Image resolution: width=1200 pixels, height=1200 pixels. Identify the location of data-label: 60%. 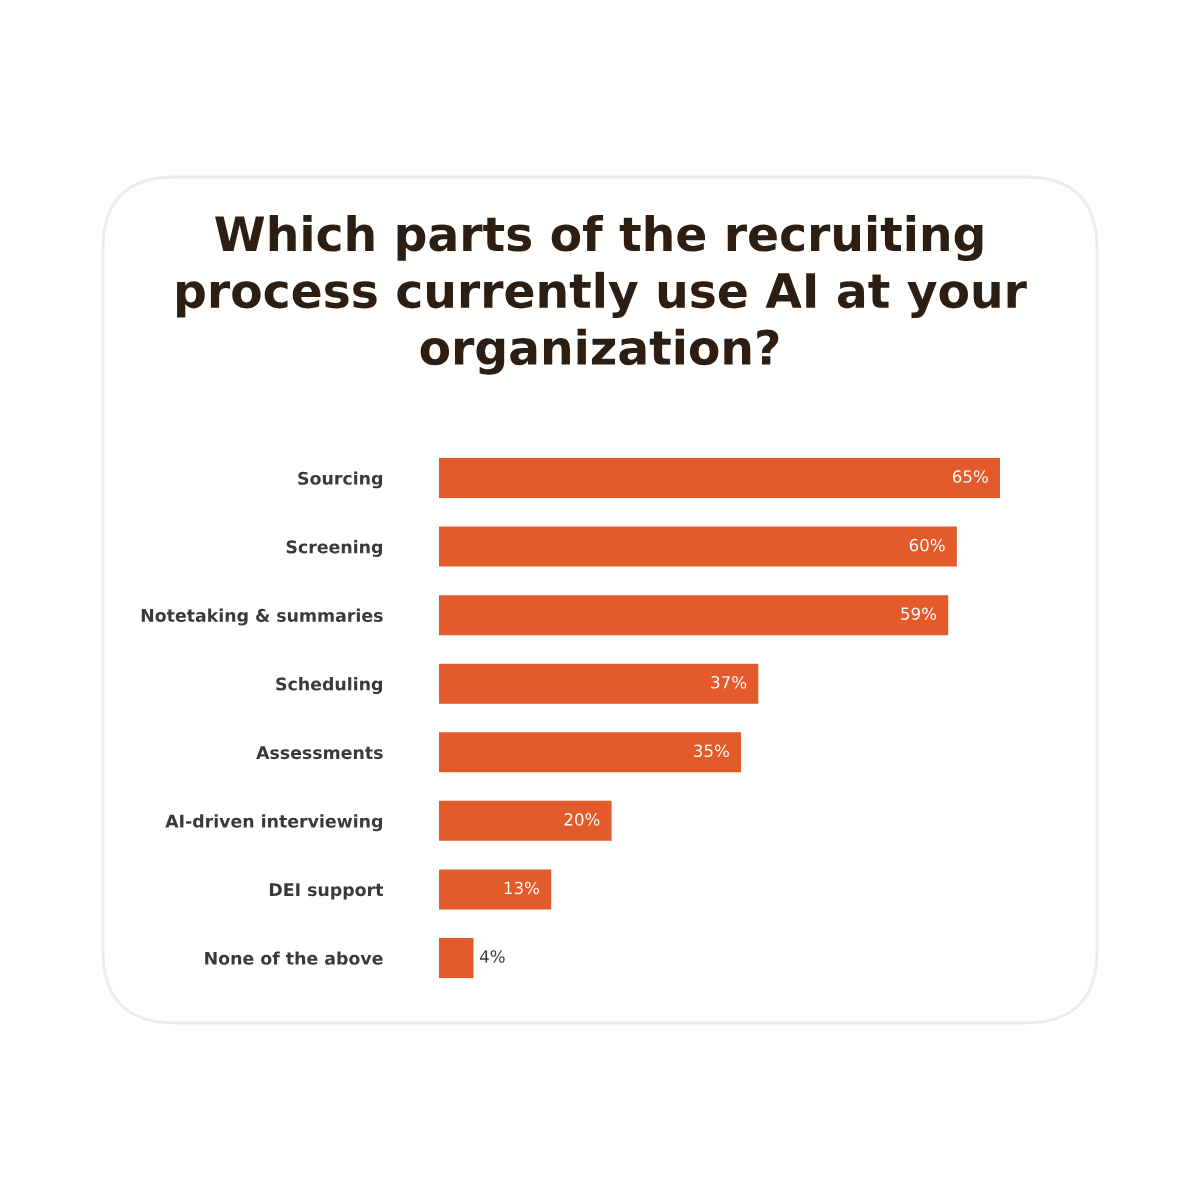
(927, 545).